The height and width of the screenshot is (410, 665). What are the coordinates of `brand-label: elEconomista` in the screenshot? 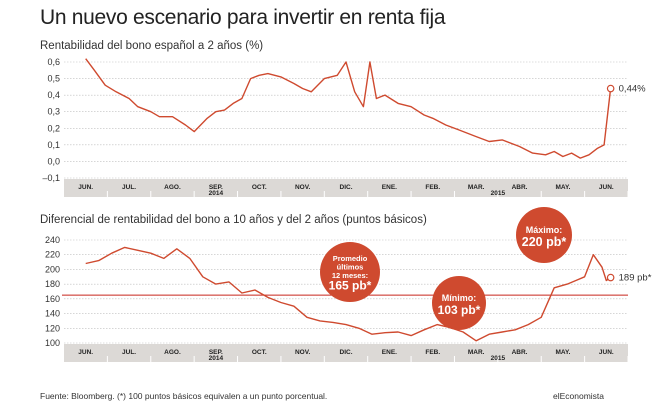 It's located at (579, 396).